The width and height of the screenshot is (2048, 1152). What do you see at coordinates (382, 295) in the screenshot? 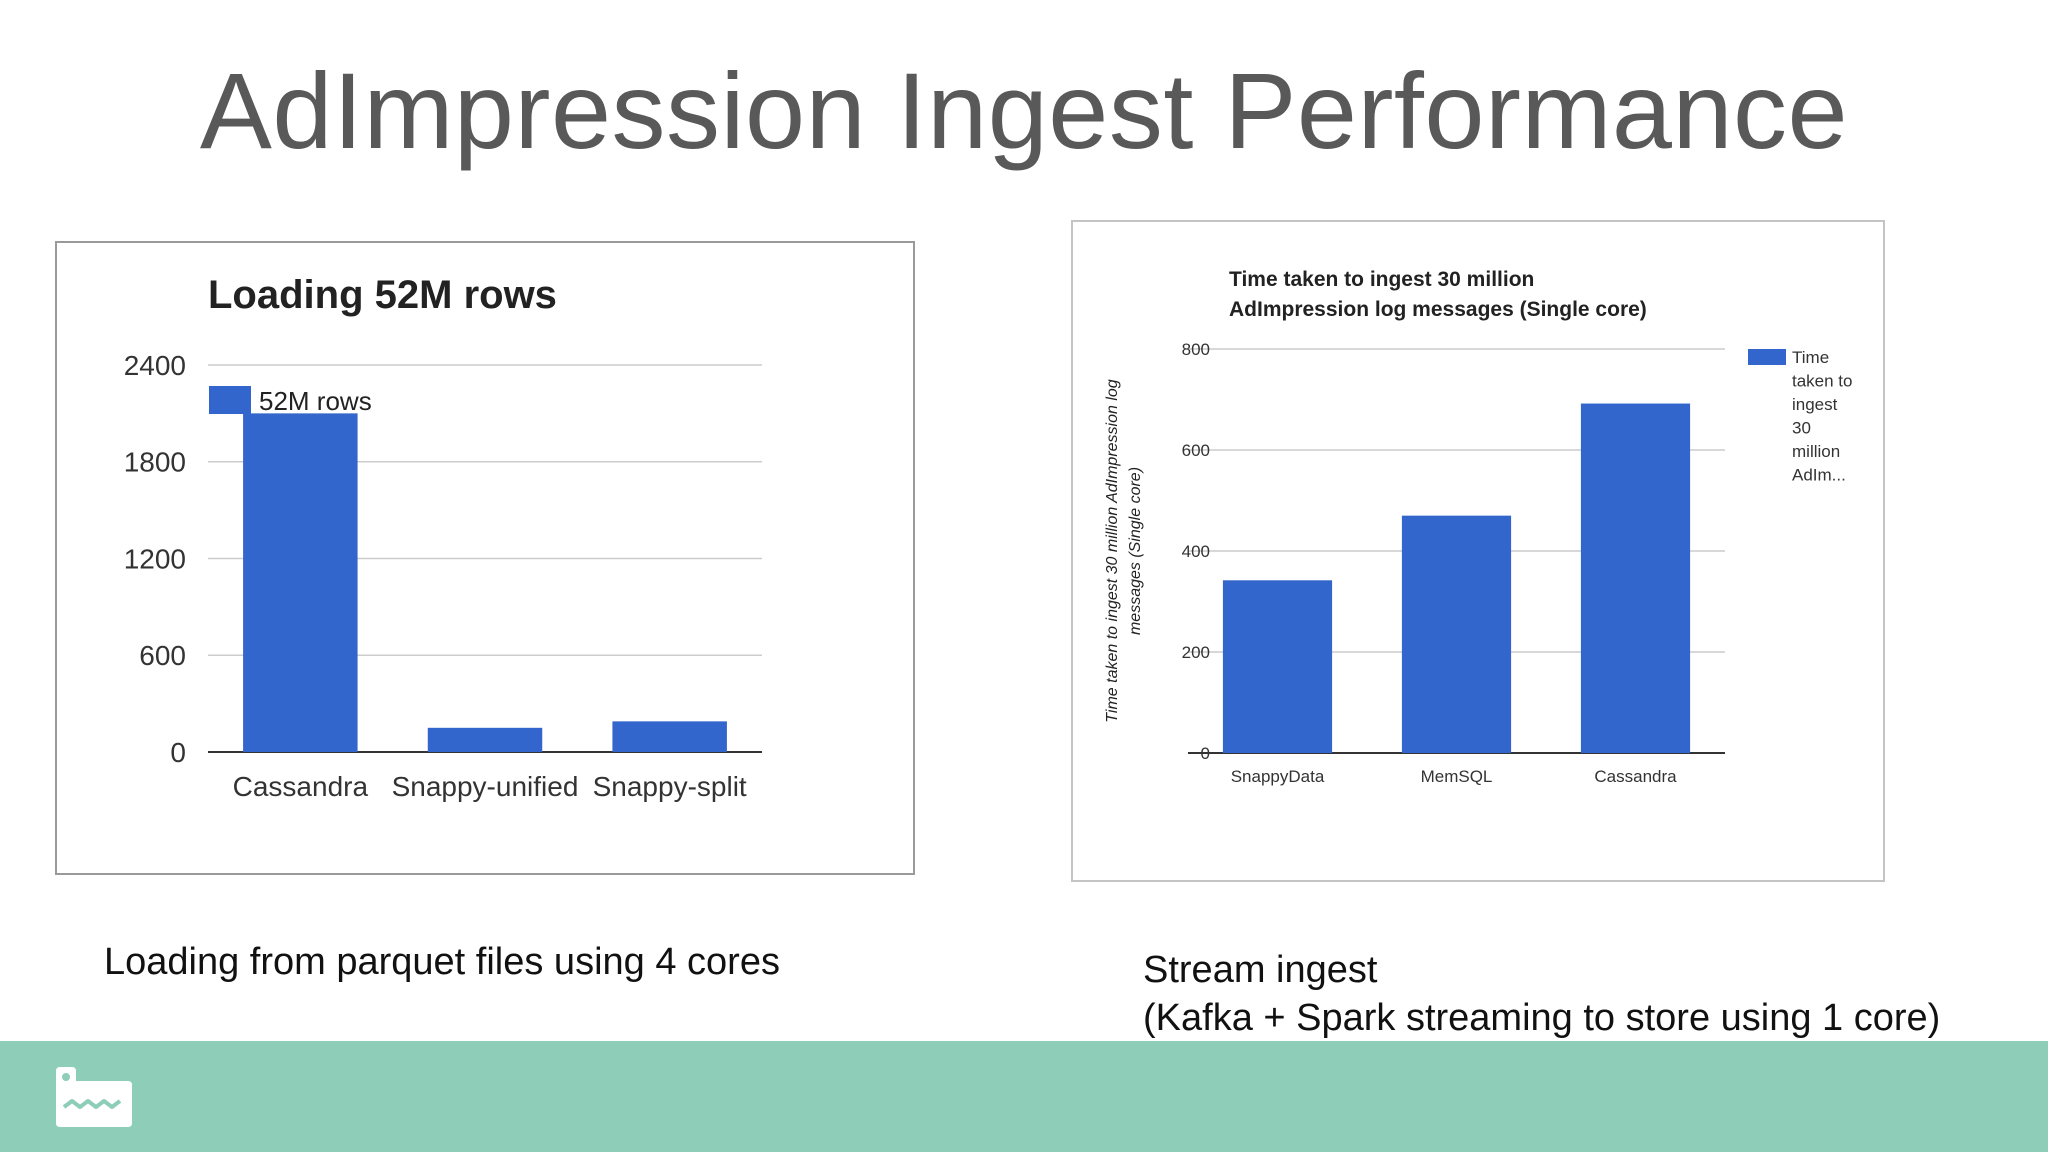
I see `chart-title: Loading 52M rows` at bounding box center [382, 295].